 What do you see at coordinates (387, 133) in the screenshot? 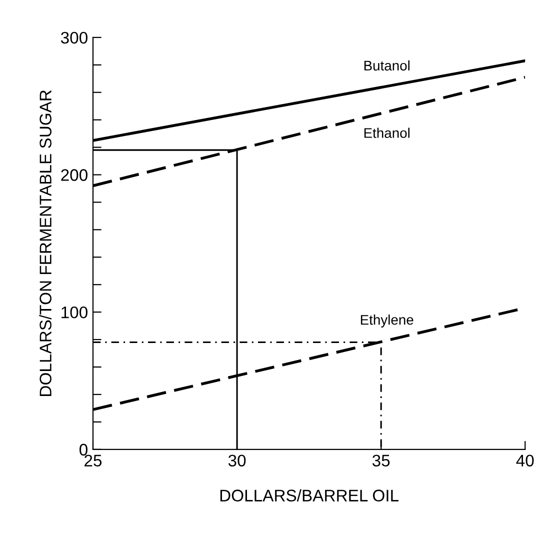
I see `series-label: Ethanol` at bounding box center [387, 133].